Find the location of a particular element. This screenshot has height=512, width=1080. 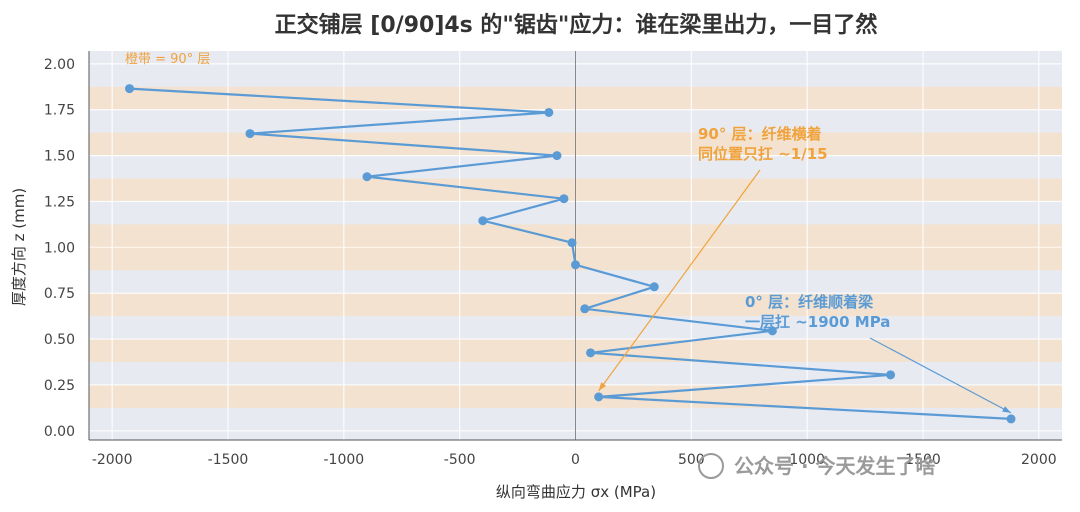

watermark-text: 公众号 · 今天发生了啥 is located at coordinates (835, 466).